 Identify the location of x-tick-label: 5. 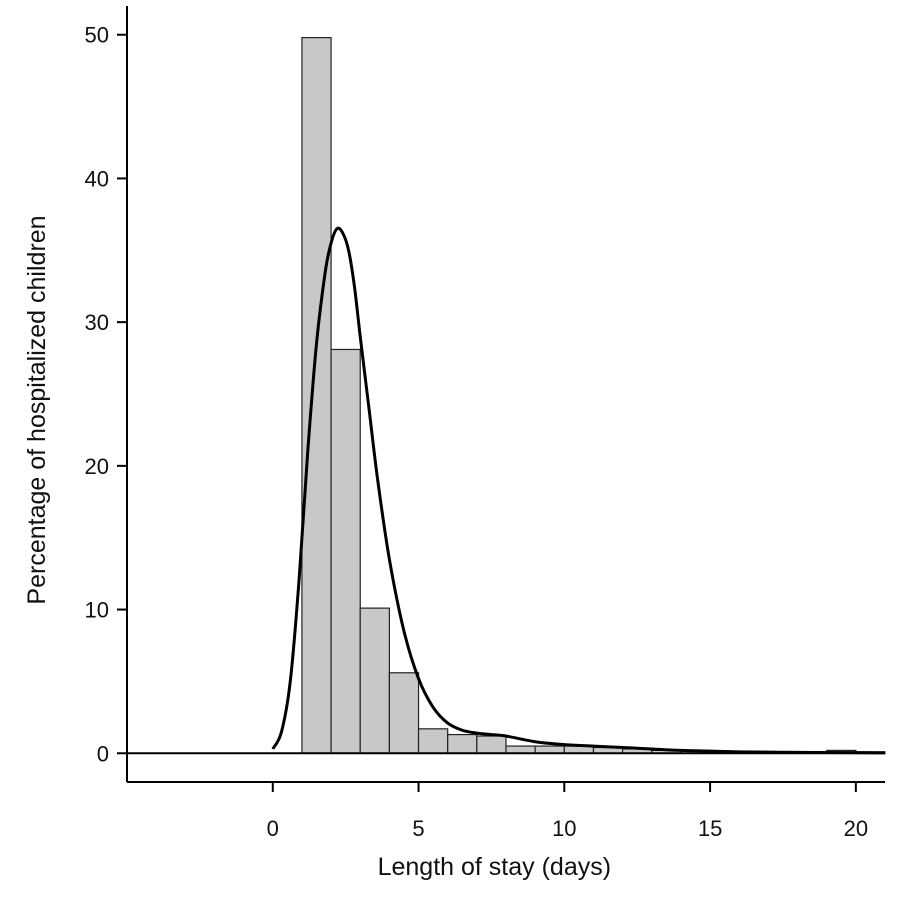
(418, 828).